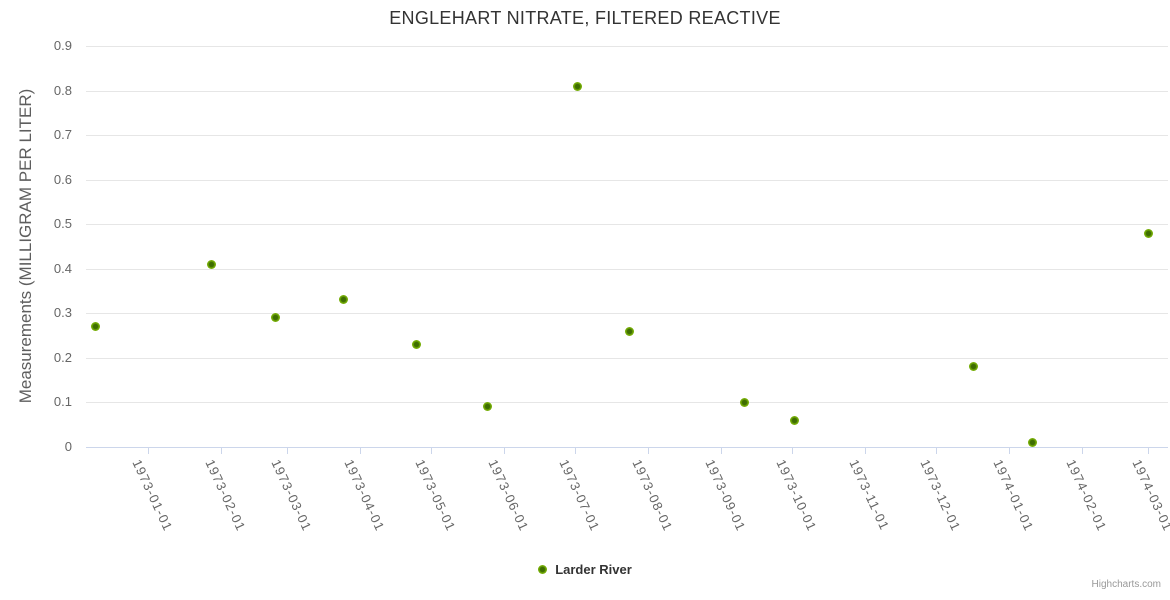 Image resolution: width=1170 pixels, height=600 pixels. What do you see at coordinates (796, 495) in the screenshot?
I see `x-axis-tick-label: 1973-10-01` at bounding box center [796, 495].